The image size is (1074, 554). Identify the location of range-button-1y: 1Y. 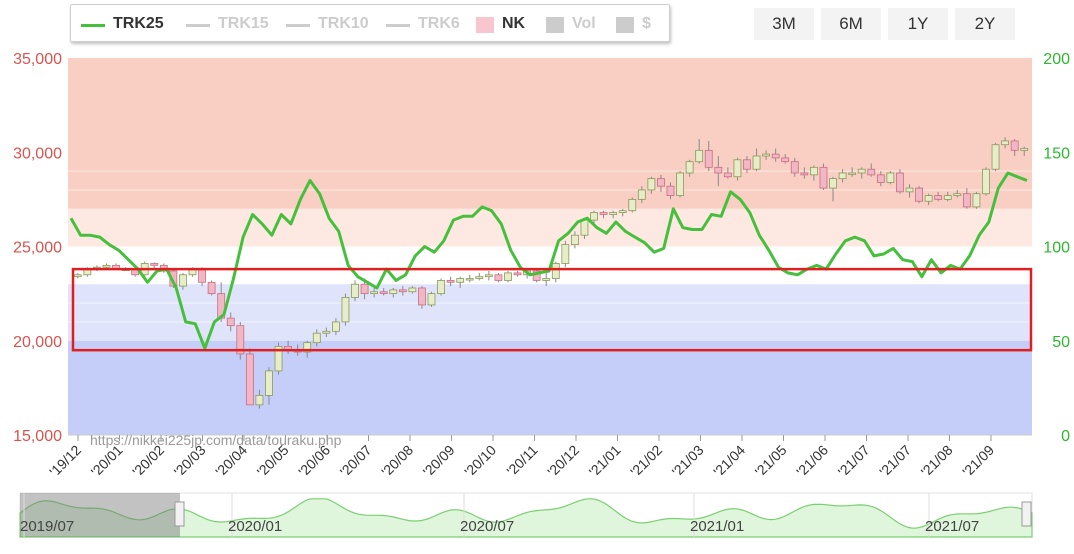
(918, 24).